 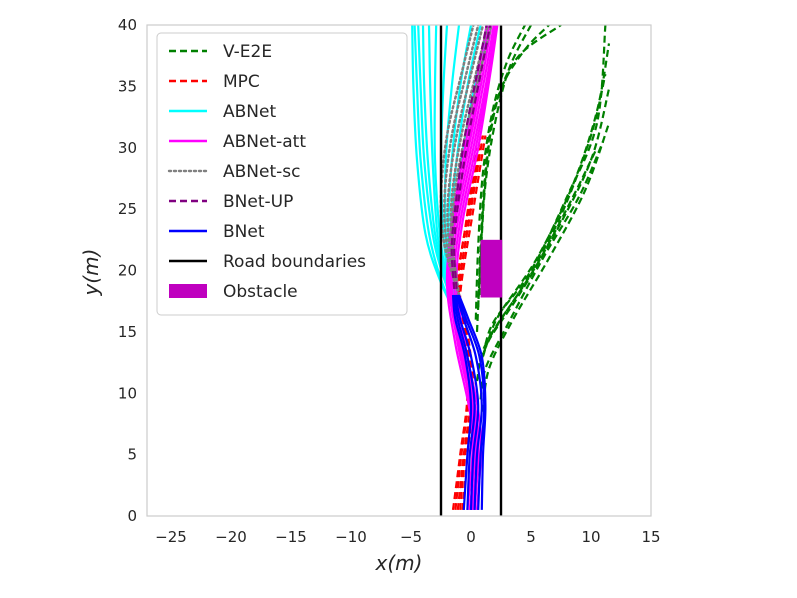 I want to click on y-tick-label: 30, so click(x=127, y=148).